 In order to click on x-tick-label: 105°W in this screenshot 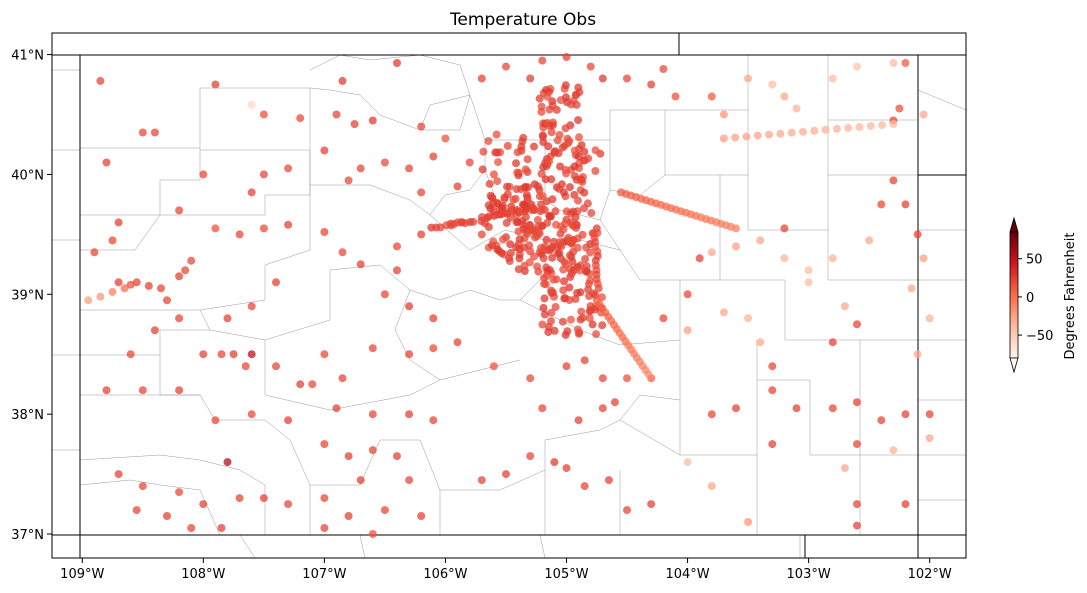, I will do `click(566, 574)`.